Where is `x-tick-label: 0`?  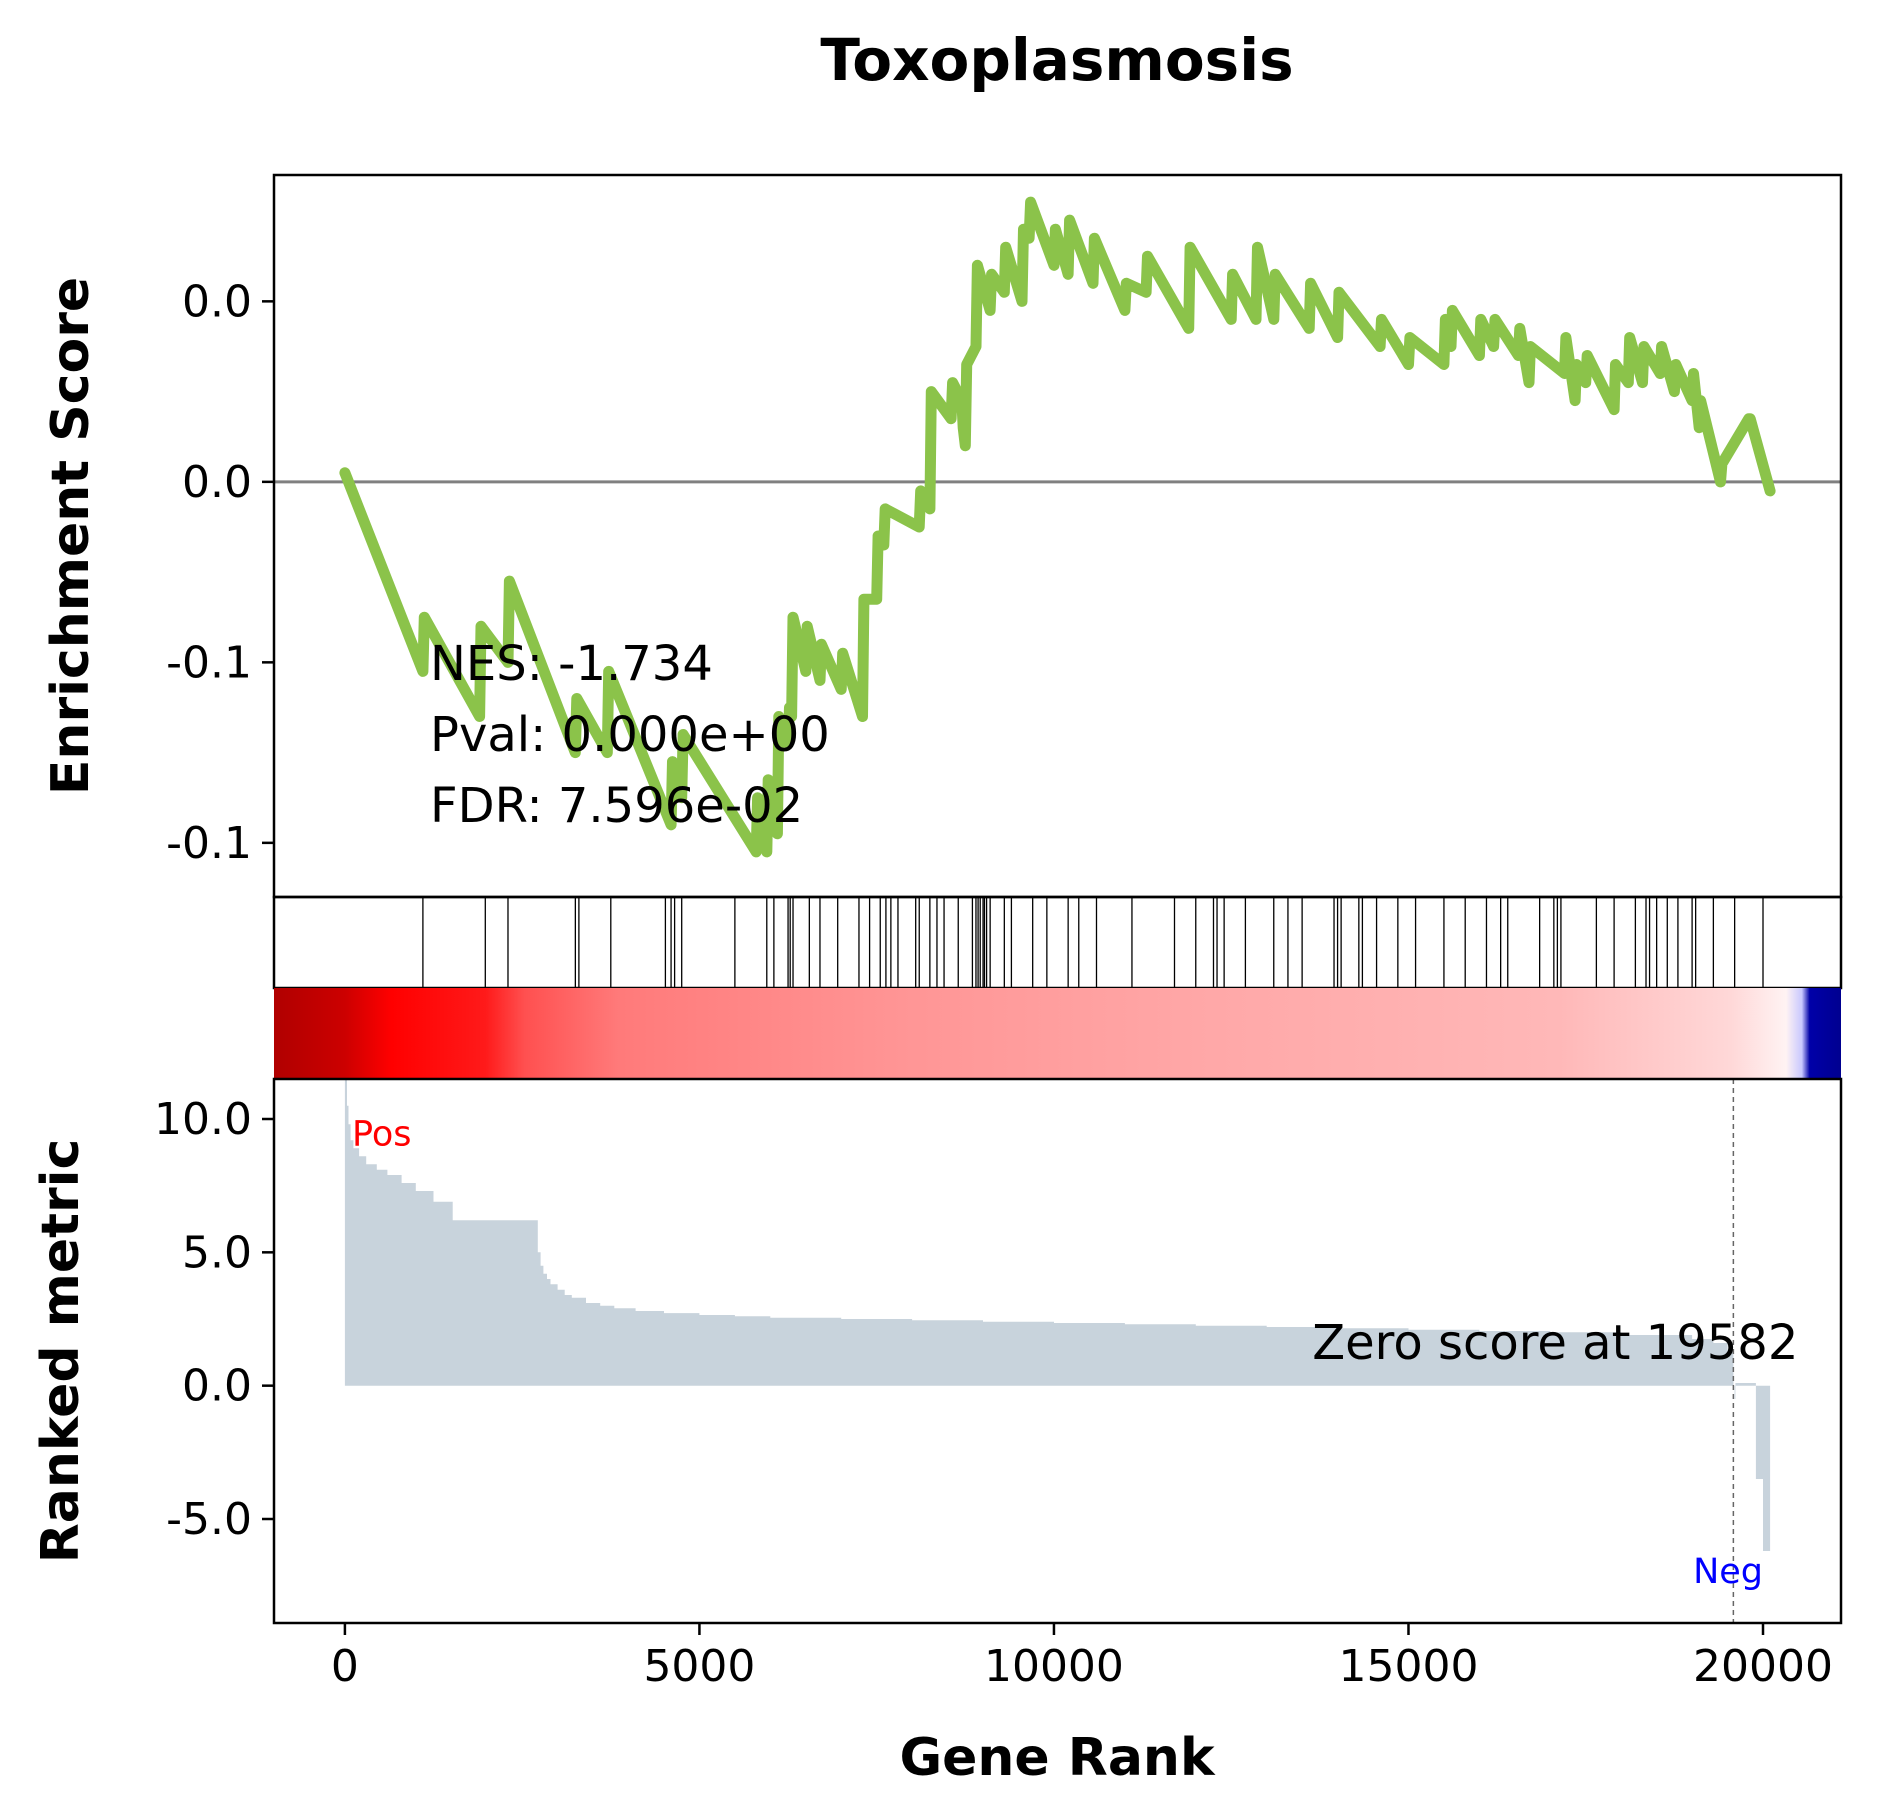 x-tick-label: 0 is located at coordinates (345, 1666).